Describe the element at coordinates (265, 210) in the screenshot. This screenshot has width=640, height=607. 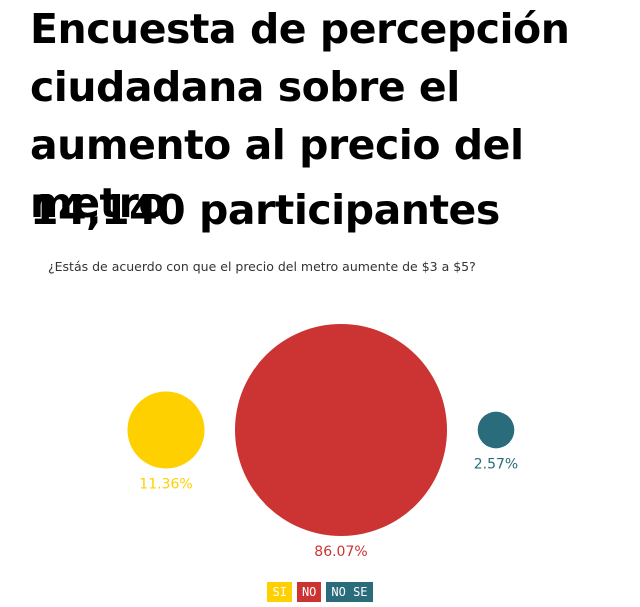
I see `participants-count: 14,140 participantes` at that location.